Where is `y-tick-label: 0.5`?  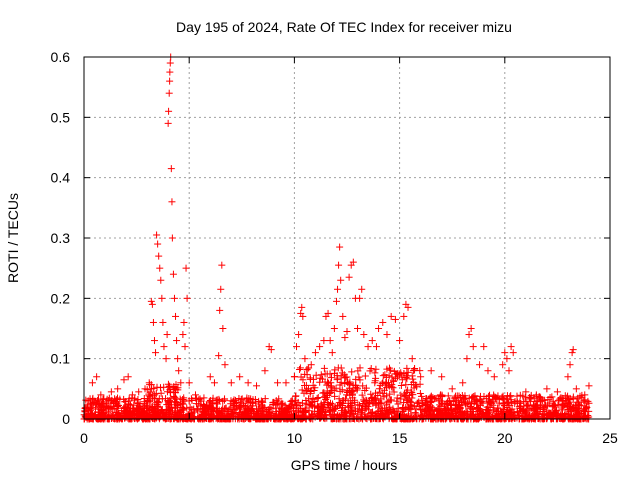 y-tick-label: 0.5 is located at coordinates (61, 117).